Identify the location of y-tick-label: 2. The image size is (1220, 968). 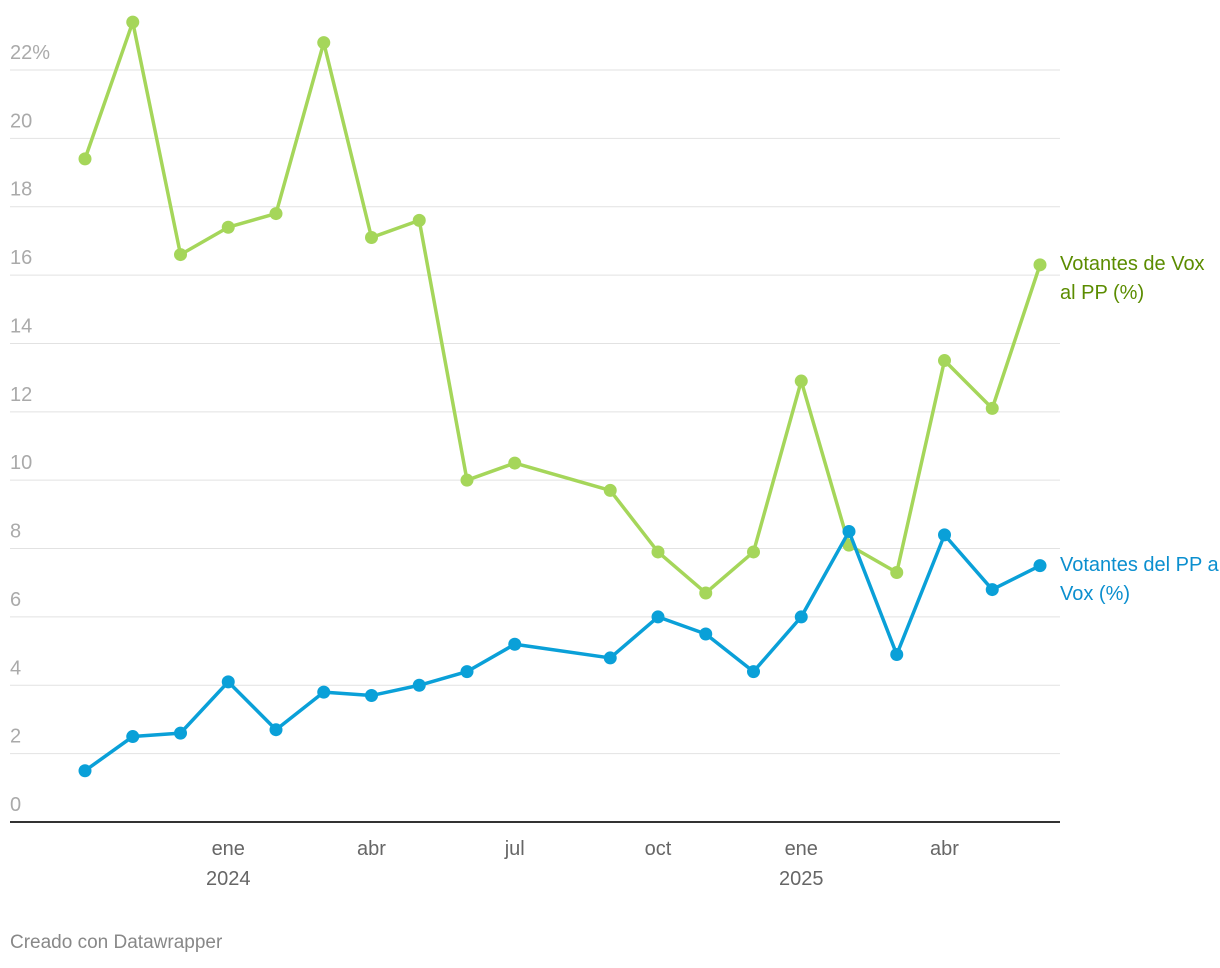
(15, 737).